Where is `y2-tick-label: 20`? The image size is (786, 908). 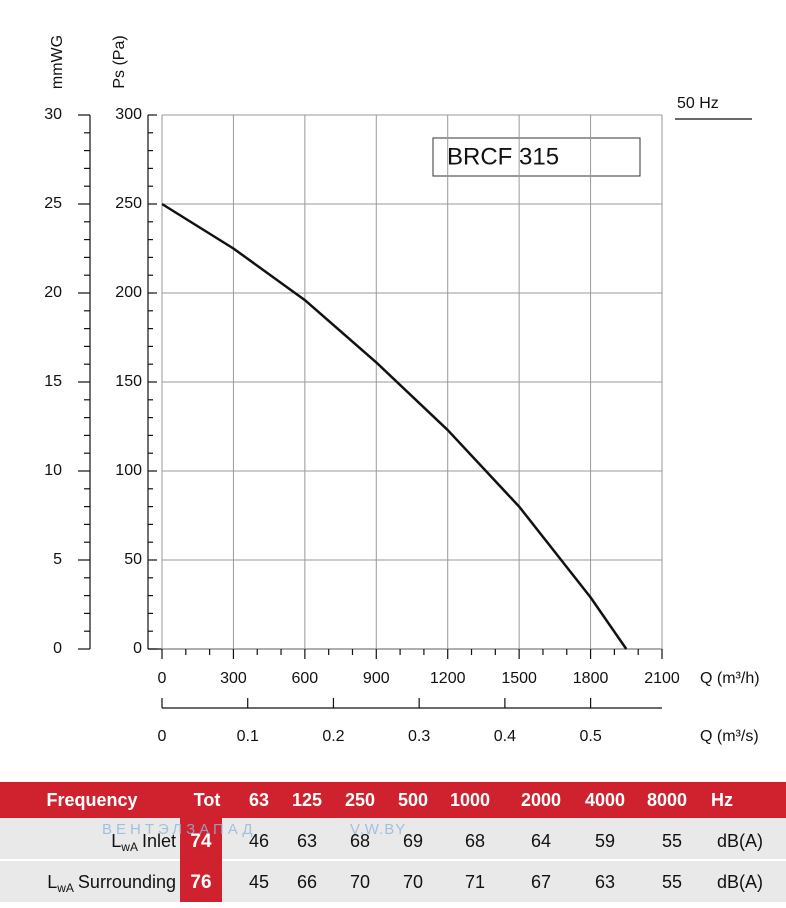 y2-tick-label: 20 is located at coordinates (53, 292).